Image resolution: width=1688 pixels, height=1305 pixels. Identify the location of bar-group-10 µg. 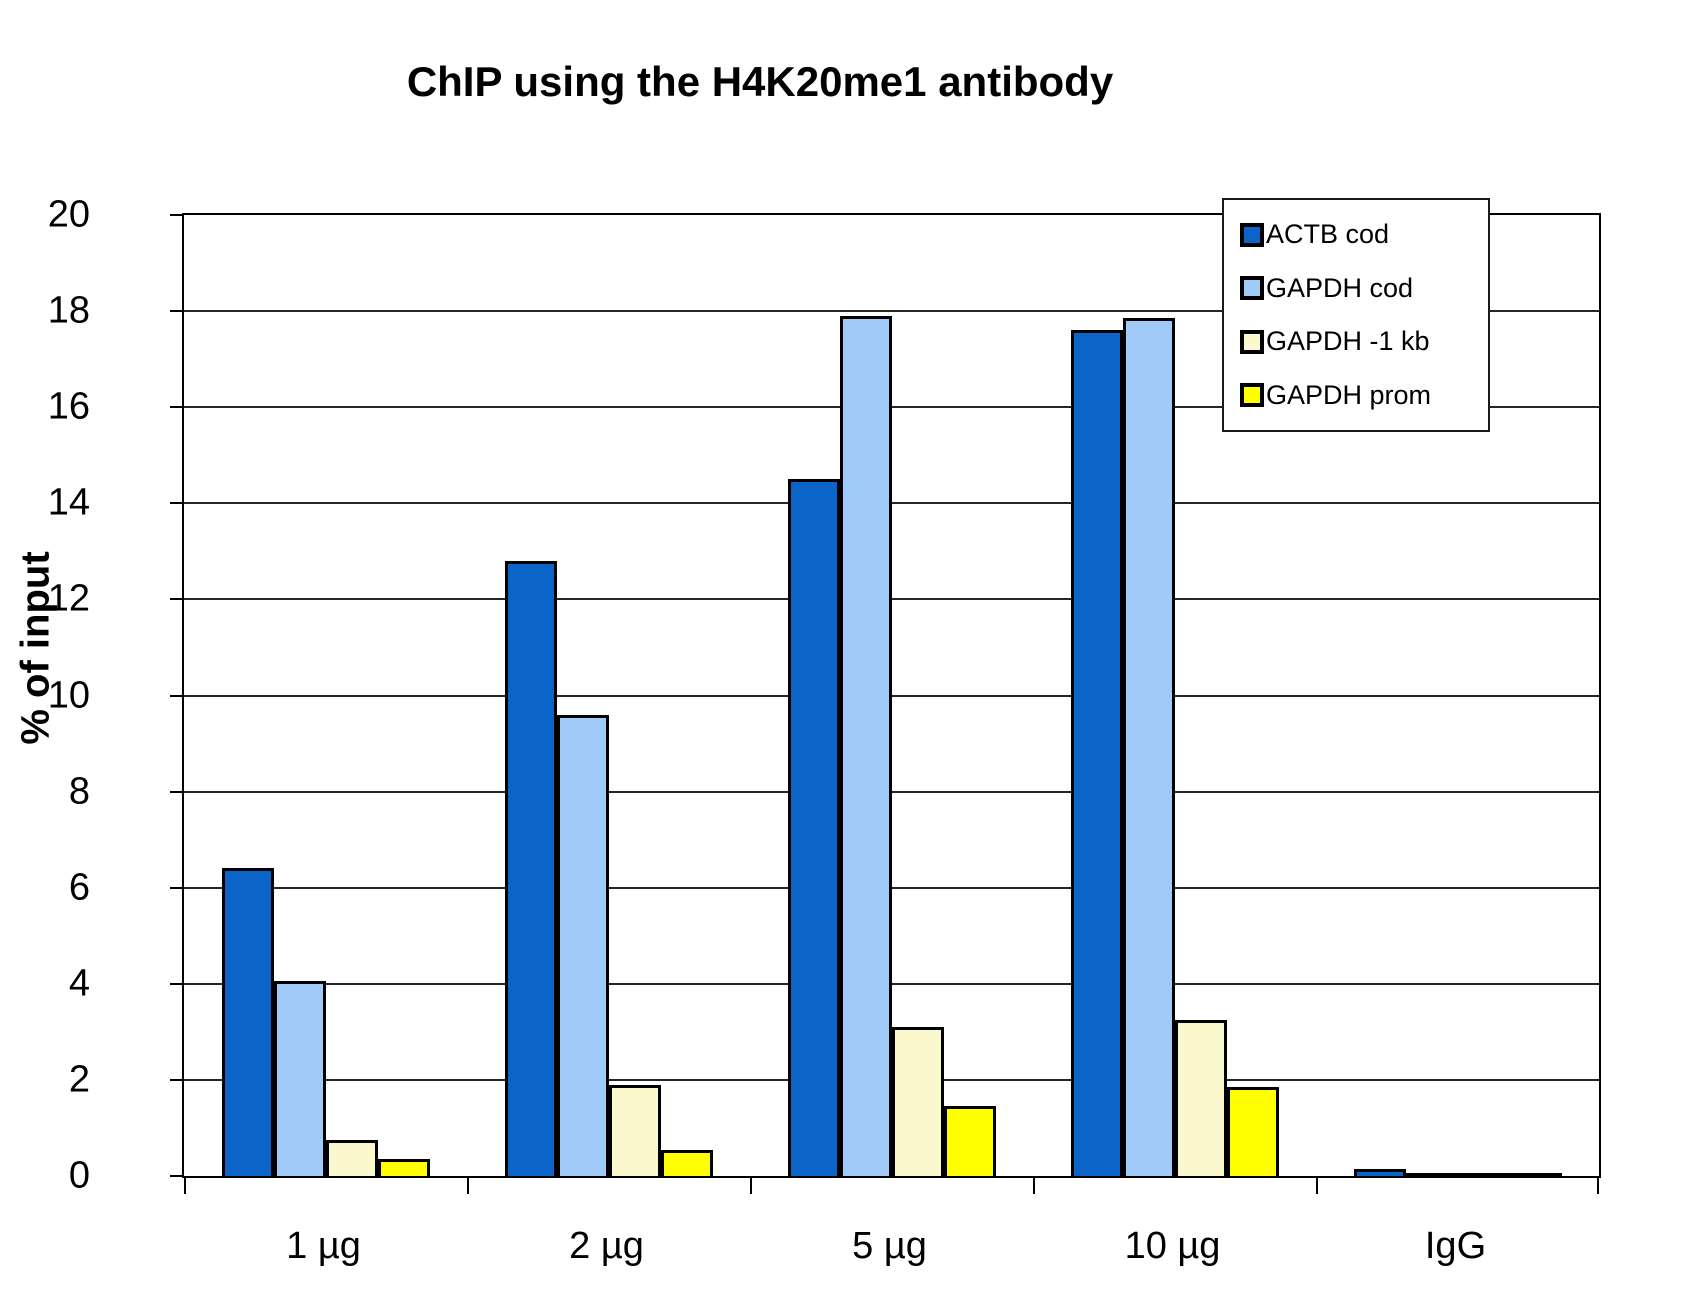
(1174, 695).